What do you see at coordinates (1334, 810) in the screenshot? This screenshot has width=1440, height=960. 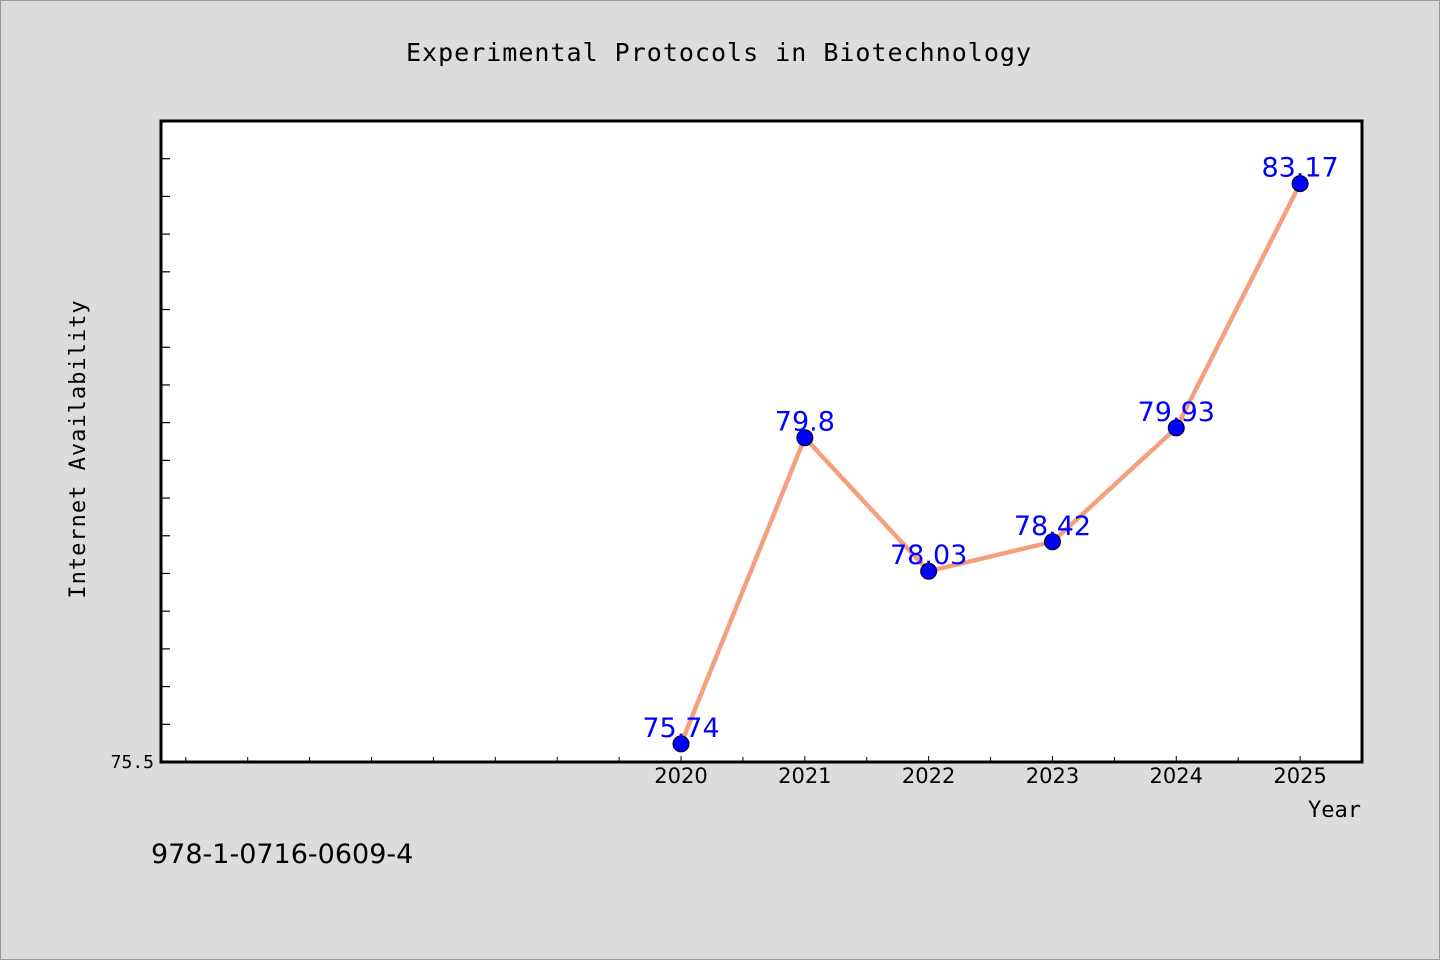 I see `x-axis-label: Year` at bounding box center [1334, 810].